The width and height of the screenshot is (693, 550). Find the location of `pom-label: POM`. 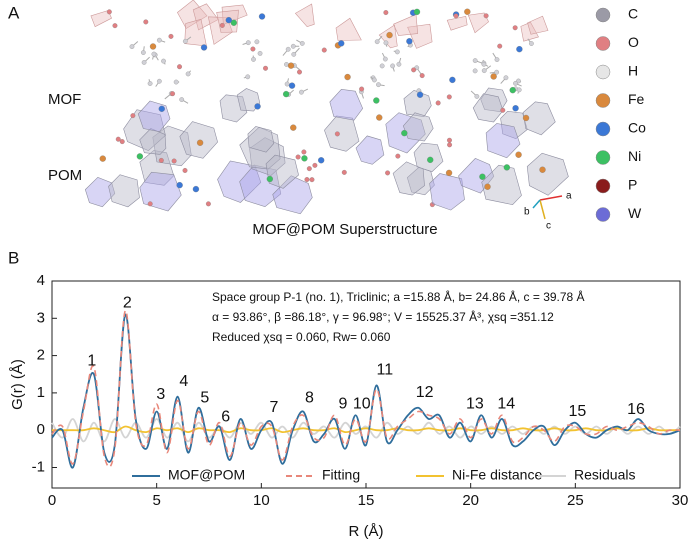

pom-label: POM is located at coordinates (65, 175).